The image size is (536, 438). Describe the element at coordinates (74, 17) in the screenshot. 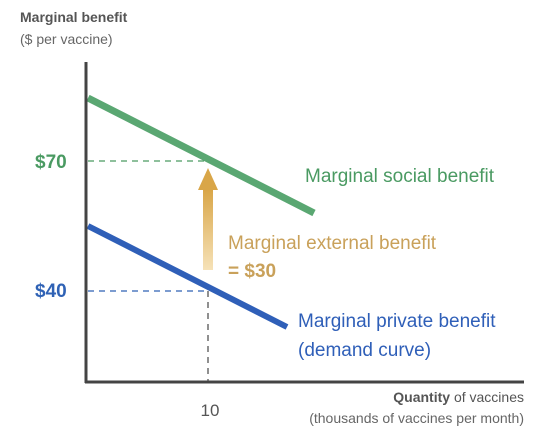

I see `y-axis-title: Marginal benefit` at that location.